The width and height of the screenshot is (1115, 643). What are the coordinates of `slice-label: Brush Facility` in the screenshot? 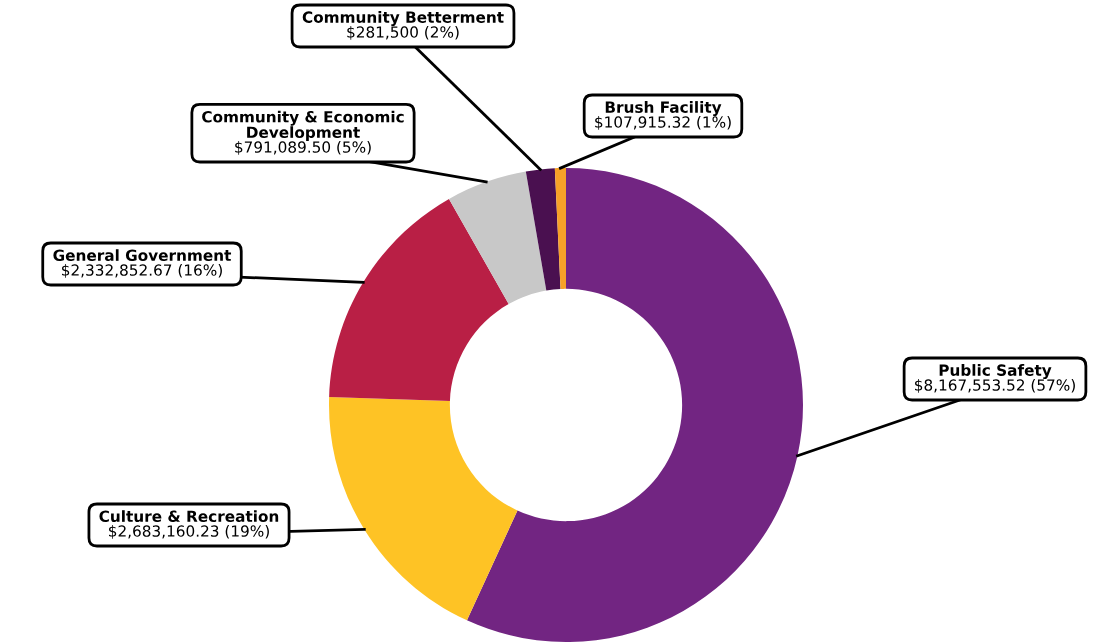 It's located at (663, 108).